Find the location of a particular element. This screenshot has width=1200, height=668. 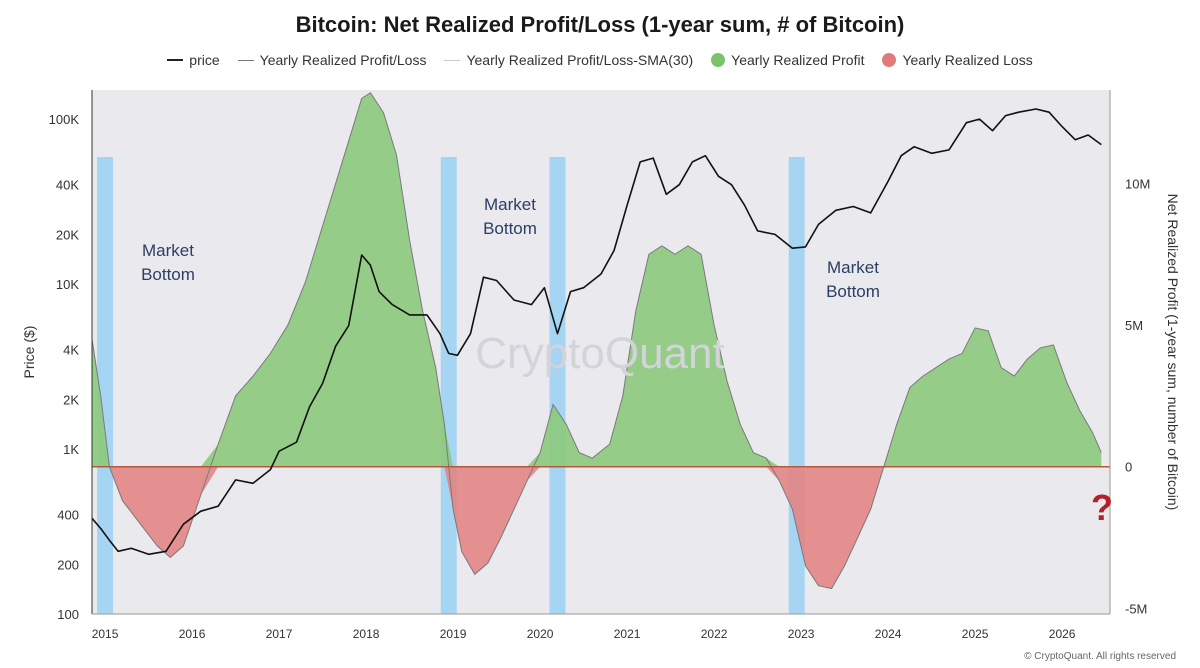

x-tick-label-11: 2026 is located at coordinates (1062, 634).